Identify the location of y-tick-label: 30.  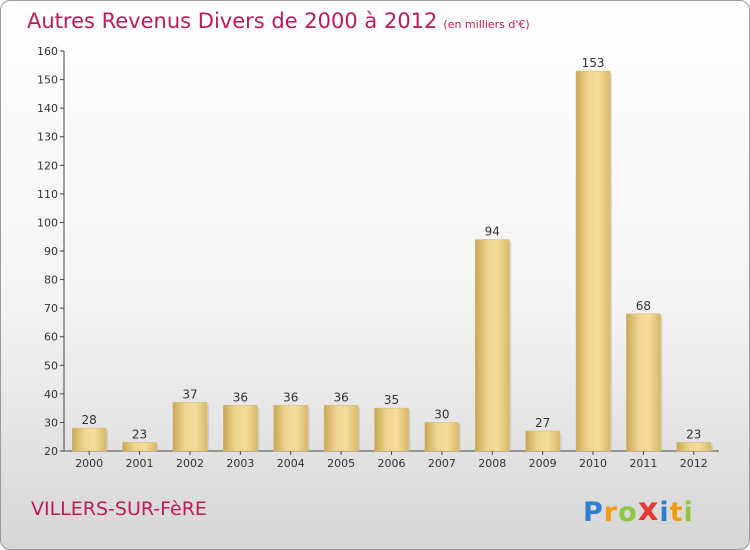
(51, 422).